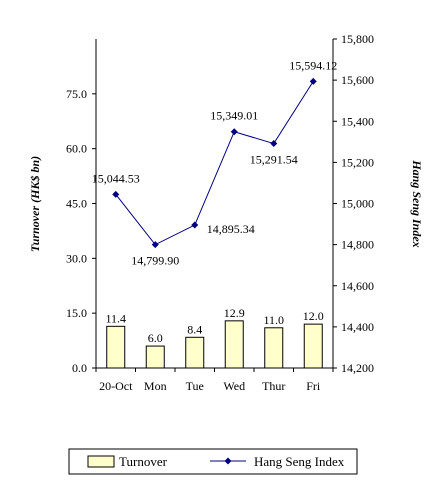 Image resolution: width=437 pixels, height=492 pixels. What do you see at coordinates (76, 94) in the screenshot?
I see `left-tick-label: 75.0` at bounding box center [76, 94].